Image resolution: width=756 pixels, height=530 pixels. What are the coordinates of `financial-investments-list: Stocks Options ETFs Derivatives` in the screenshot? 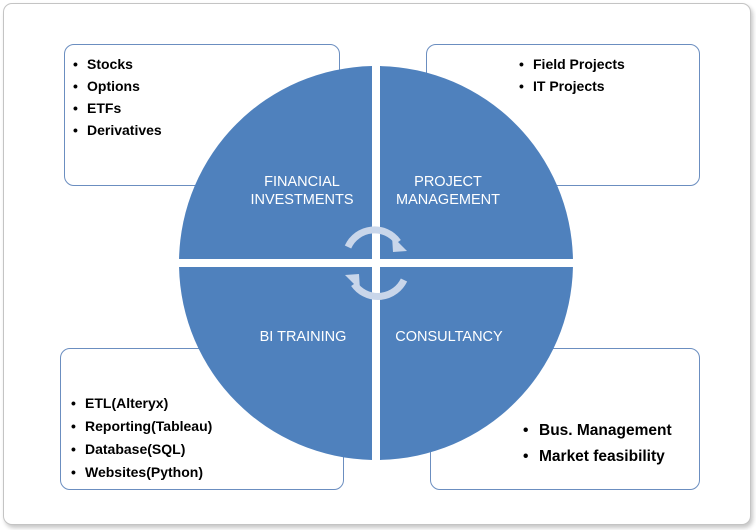 It's located at (117, 97).